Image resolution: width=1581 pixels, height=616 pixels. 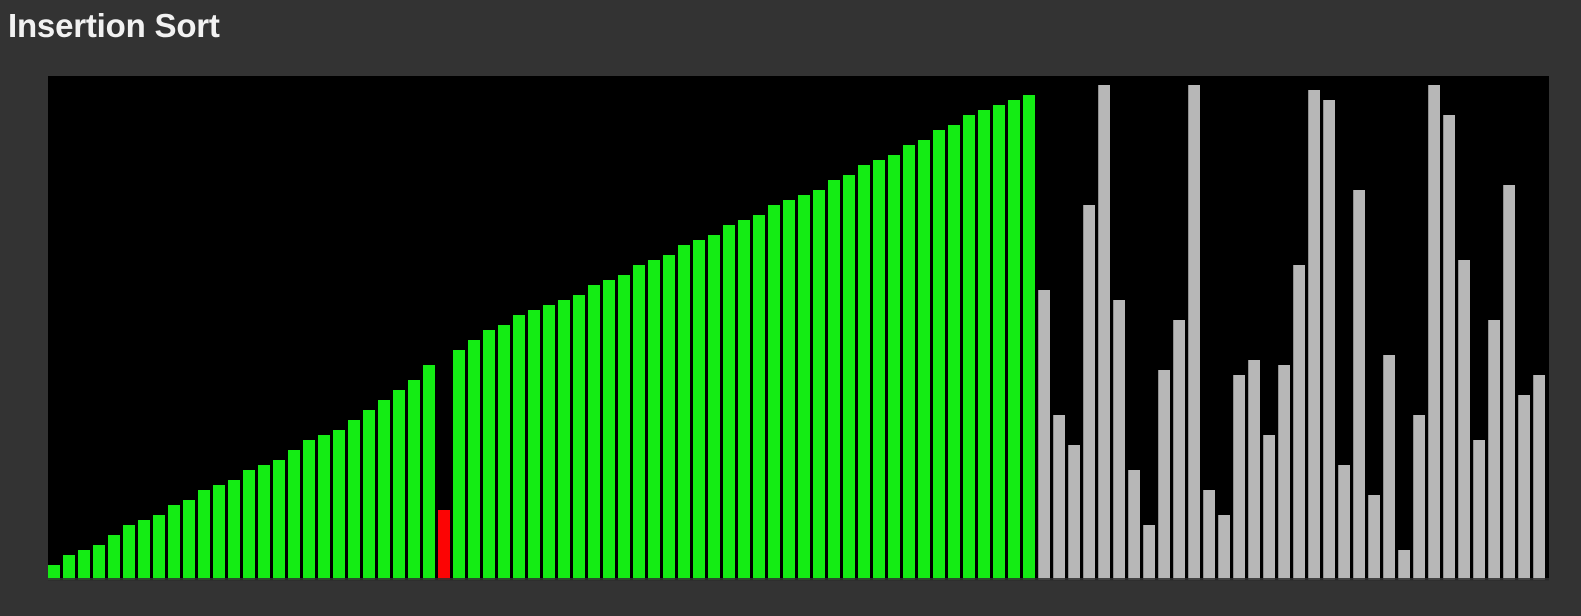 What do you see at coordinates (114, 25) in the screenshot?
I see `page-title: Insertion Sort` at bounding box center [114, 25].